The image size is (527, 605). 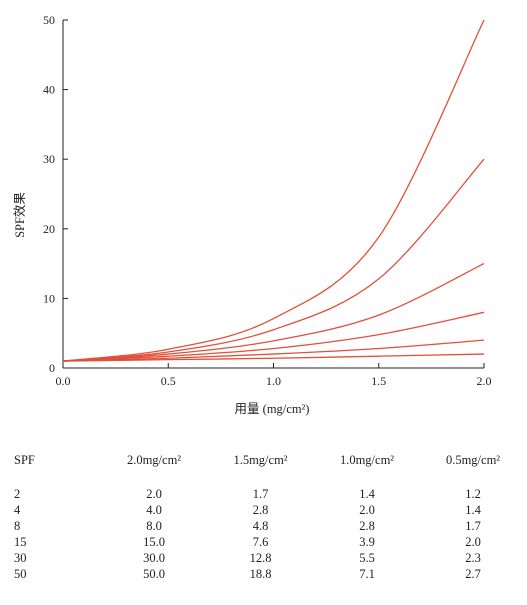 I want to click on x-tick-label: 1.0, so click(x=273, y=381).